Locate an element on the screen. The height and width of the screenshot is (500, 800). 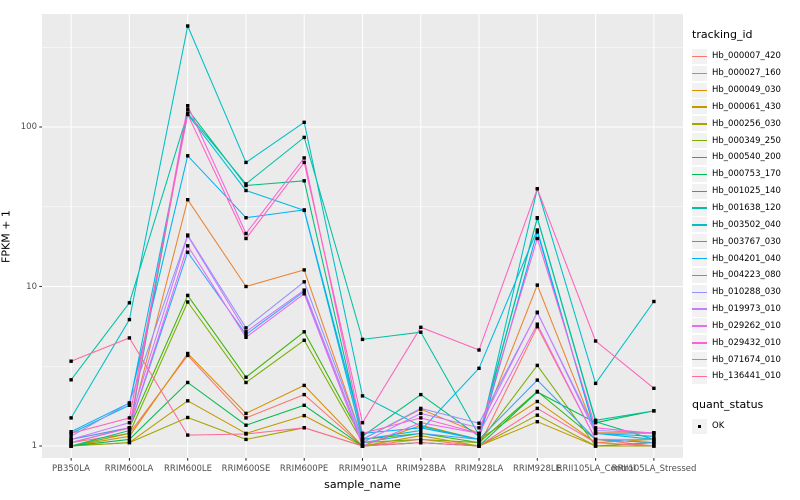
legend-item: Hb_004201_040 is located at coordinates (745, 258).